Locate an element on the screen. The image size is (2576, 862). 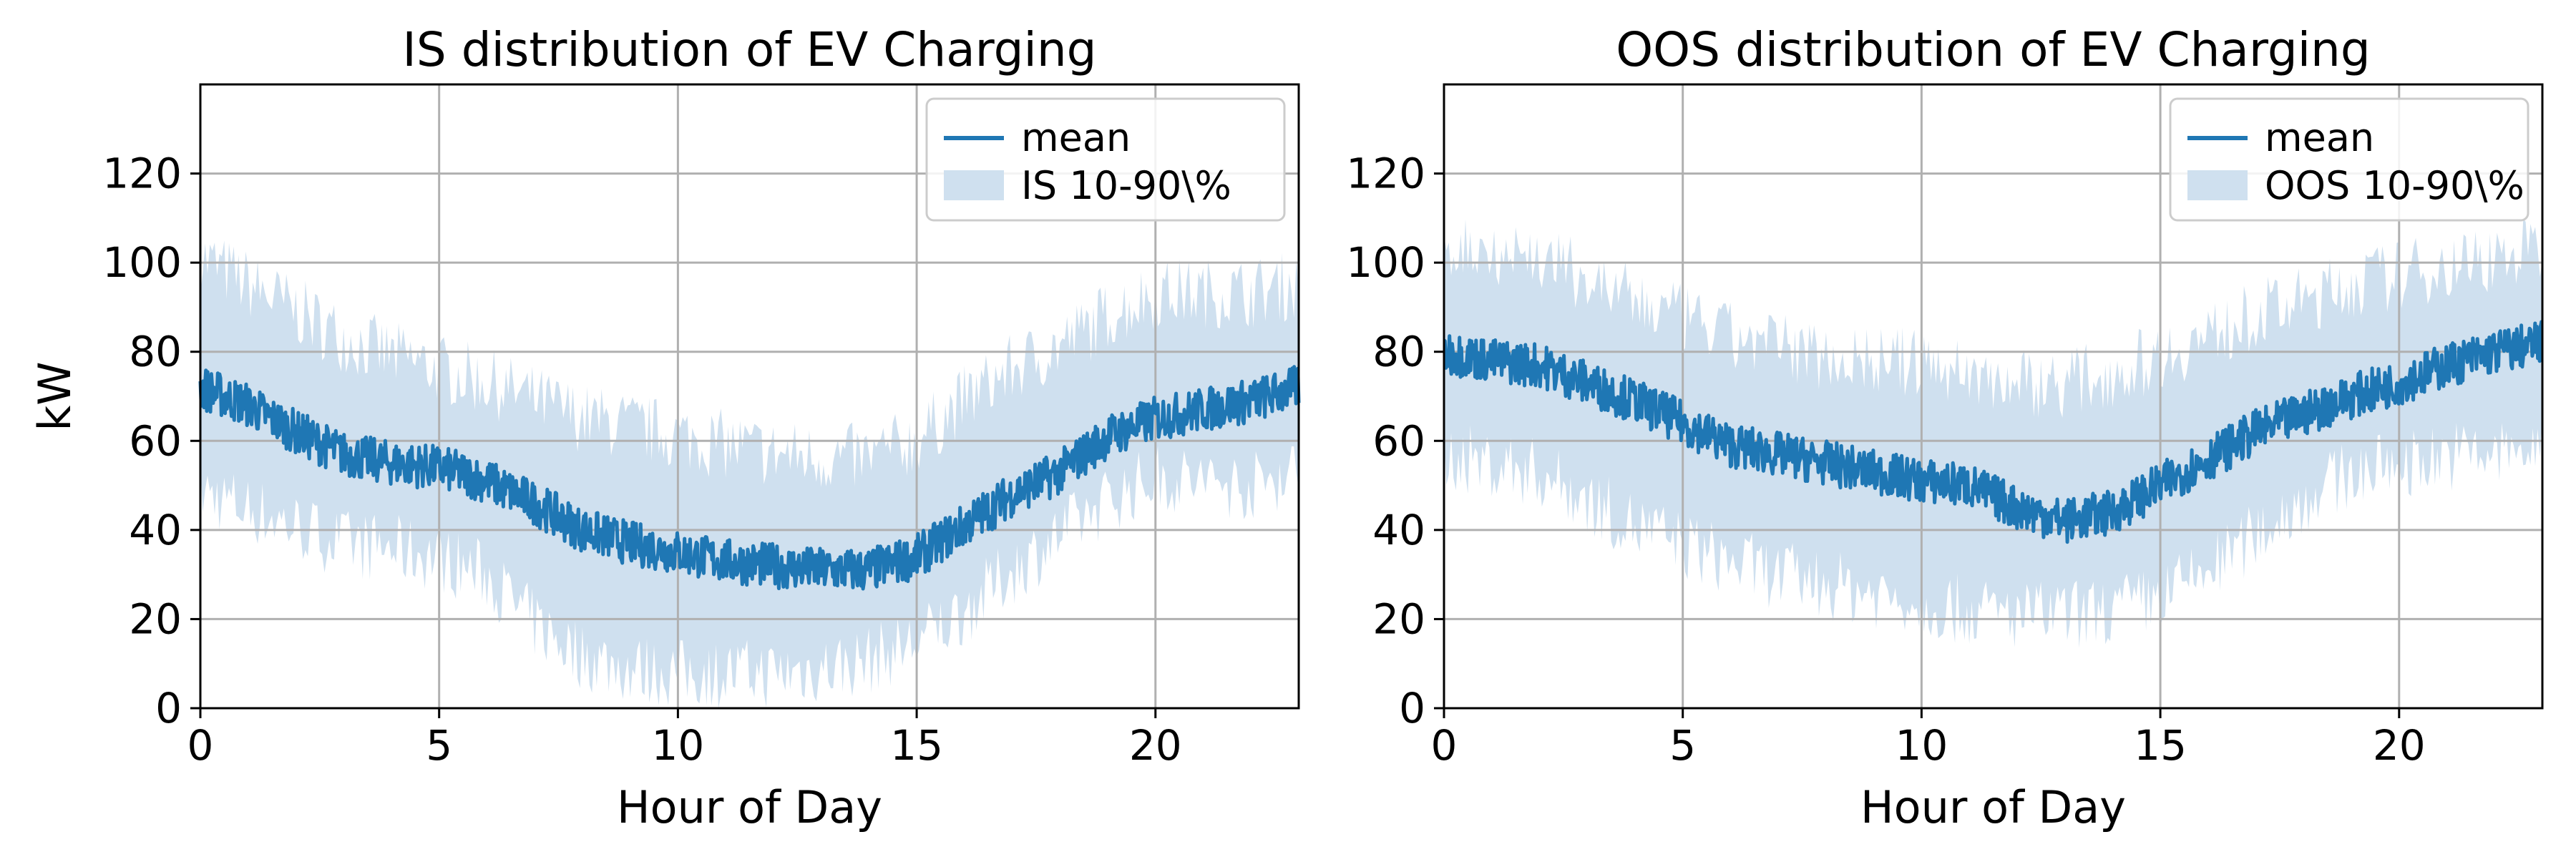
x-axis-label-0: Hour of Day is located at coordinates (749, 807).